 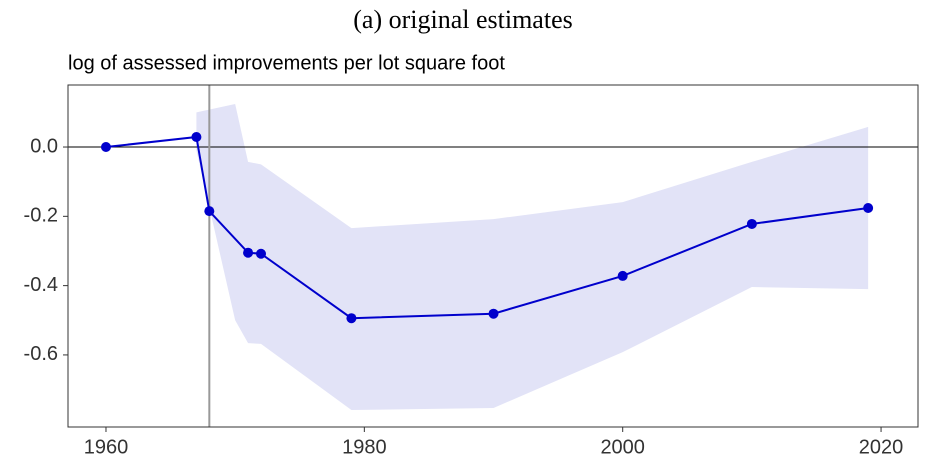 What do you see at coordinates (41, 285) in the screenshot?
I see `y-tick-label: -0.4` at bounding box center [41, 285].